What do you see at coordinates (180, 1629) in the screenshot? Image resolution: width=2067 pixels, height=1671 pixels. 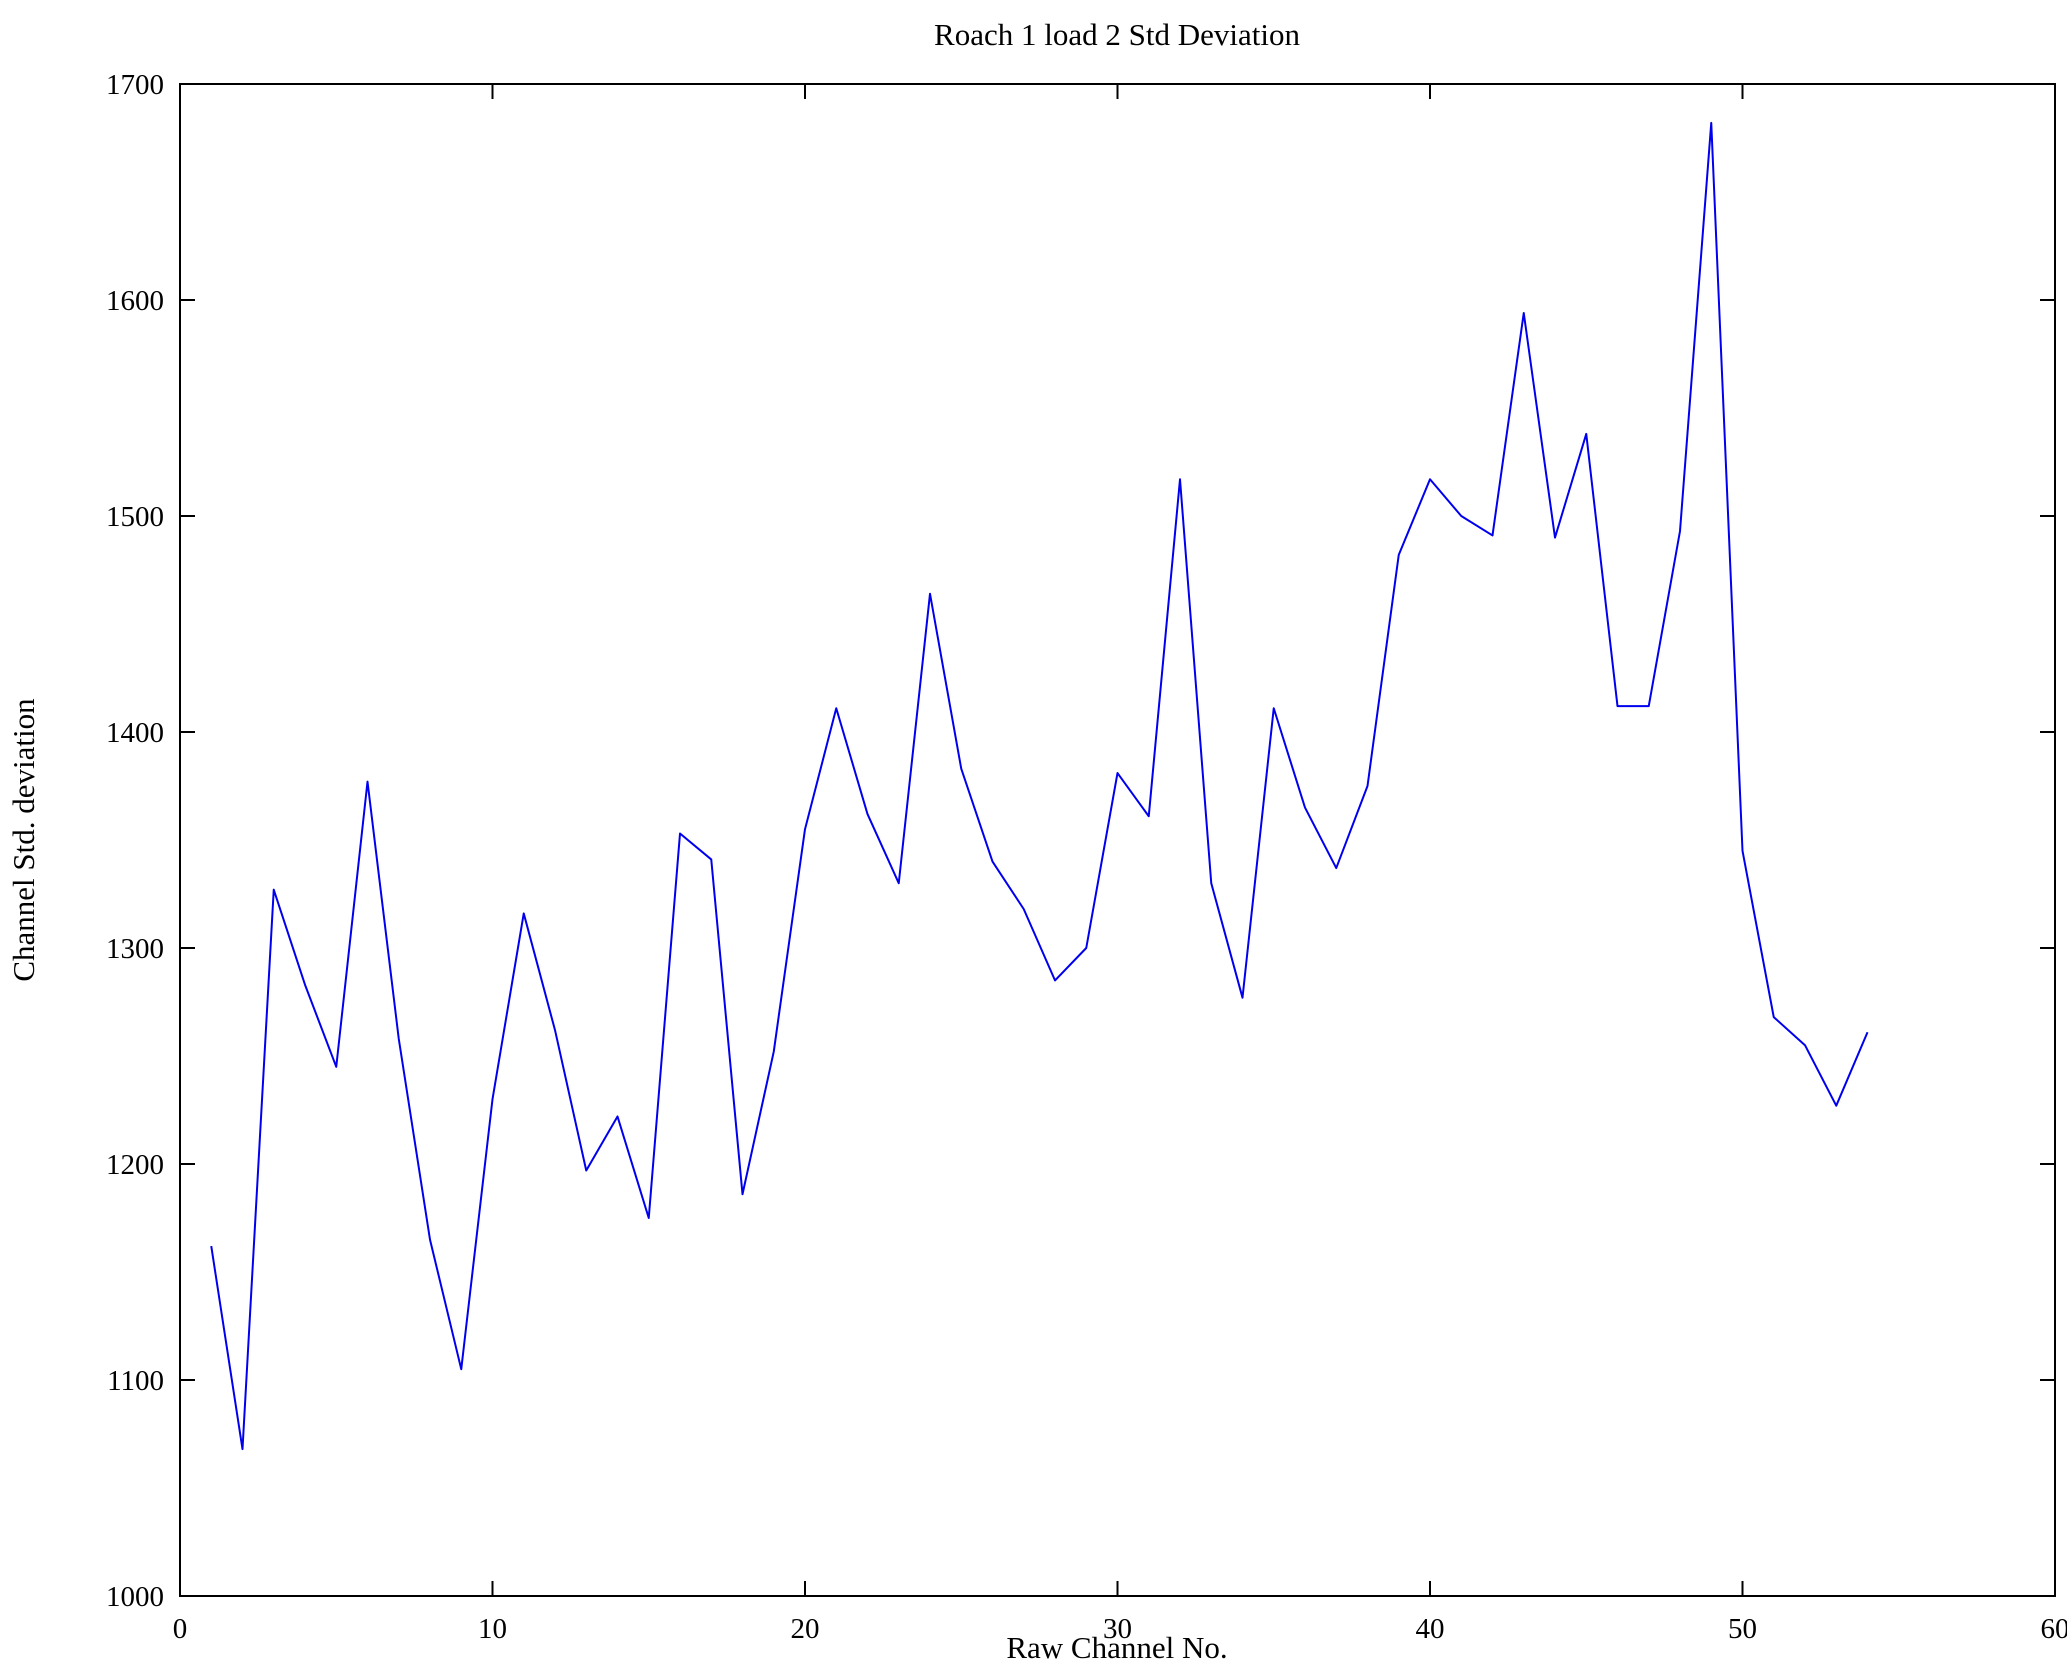 I see `x-tick-label: 0` at bounding box center [180, 1629].